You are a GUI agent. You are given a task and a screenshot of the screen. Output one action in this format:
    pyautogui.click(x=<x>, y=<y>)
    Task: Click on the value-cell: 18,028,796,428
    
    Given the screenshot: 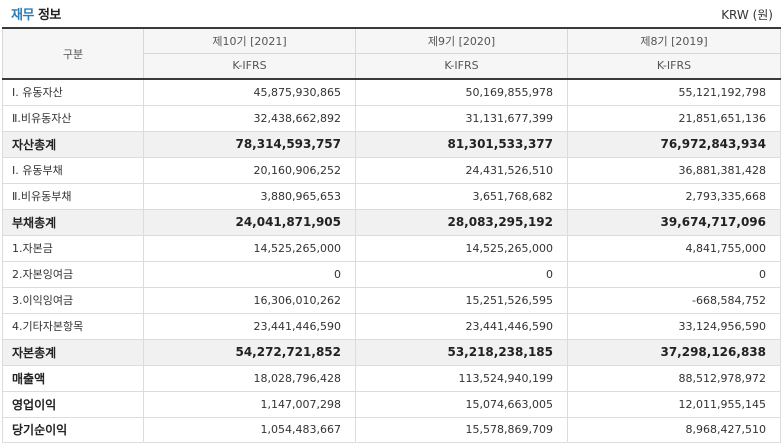 What is the action you would take?
    pyautogui.click(x=249, y=378)
    